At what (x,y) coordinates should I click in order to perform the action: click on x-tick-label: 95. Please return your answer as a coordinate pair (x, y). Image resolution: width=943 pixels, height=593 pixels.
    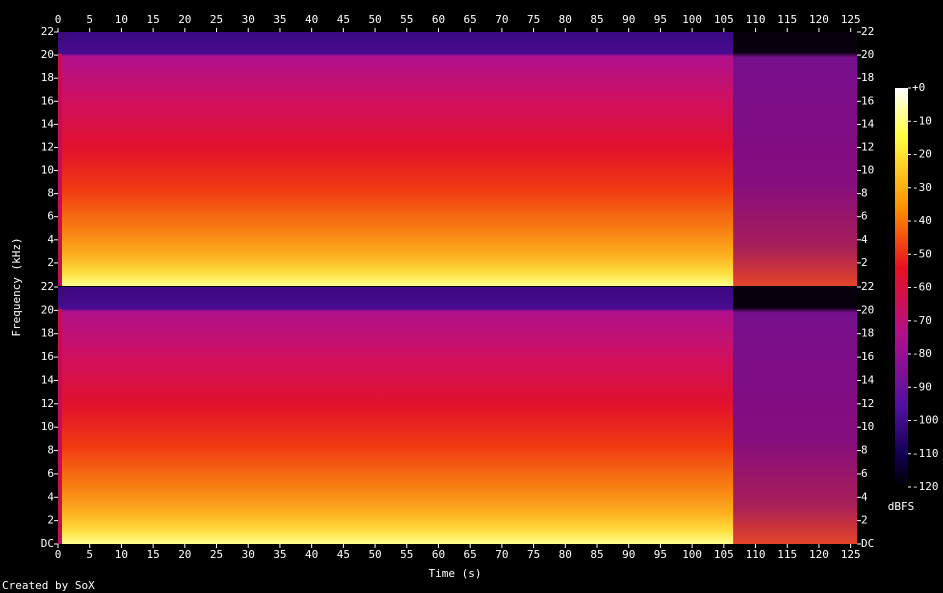
    Looking at the image, I should click on (660, 554).